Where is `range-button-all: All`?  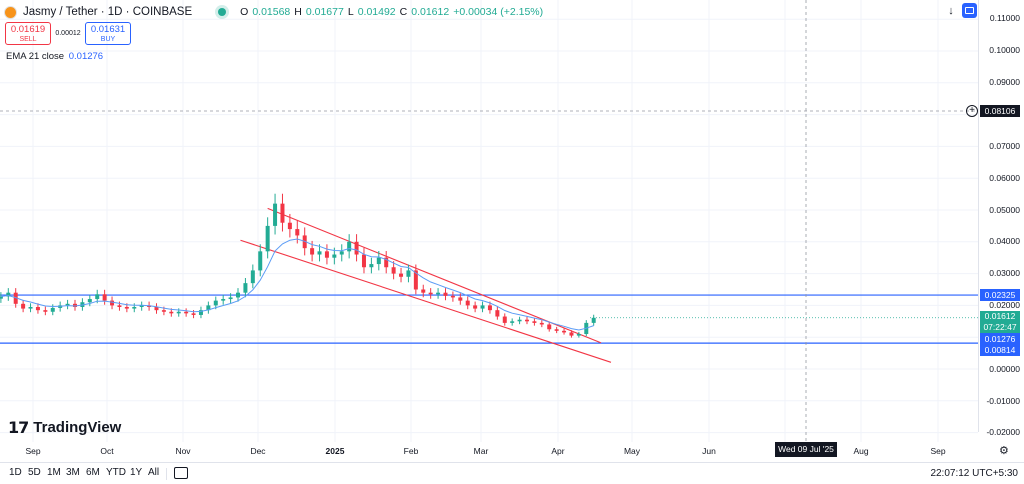
range-button-all: All is located at coordinates (154, 472).